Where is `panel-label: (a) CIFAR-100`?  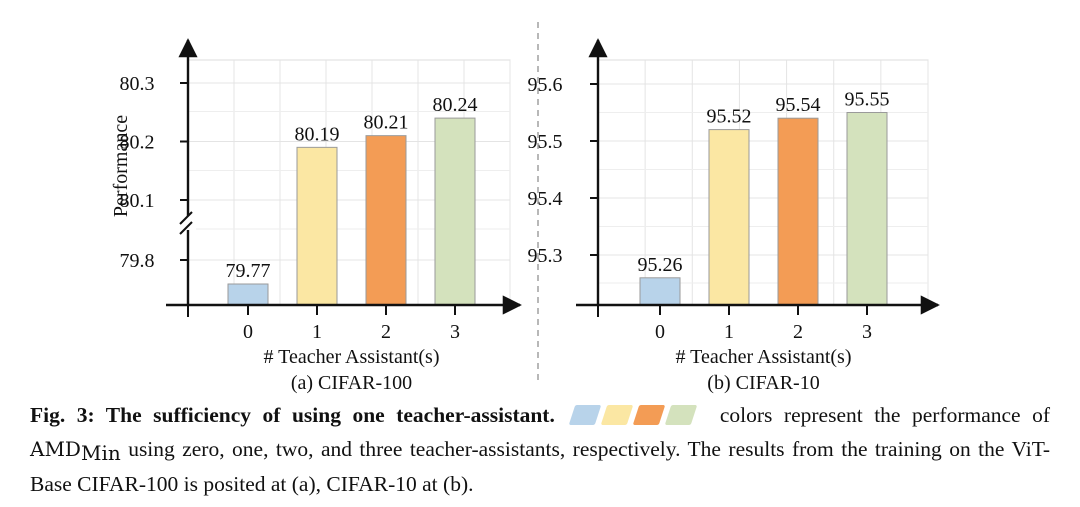 panel-label: (a) CIFAR-100 is located at coordinates (351, 383).